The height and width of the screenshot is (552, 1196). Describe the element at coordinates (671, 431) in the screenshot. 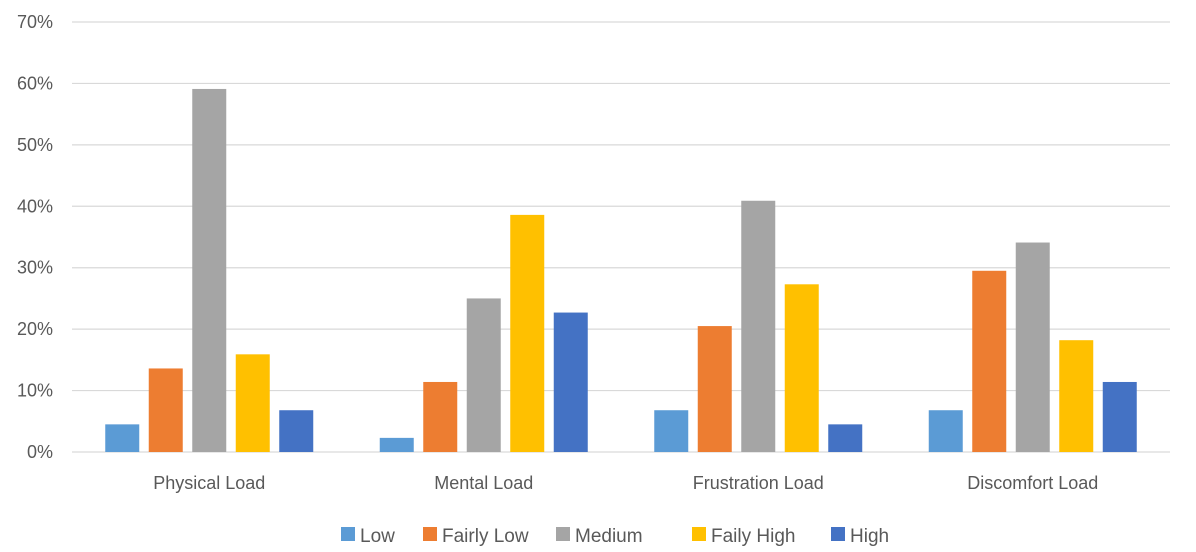

I see `bar-low-frustration-load` at that location.